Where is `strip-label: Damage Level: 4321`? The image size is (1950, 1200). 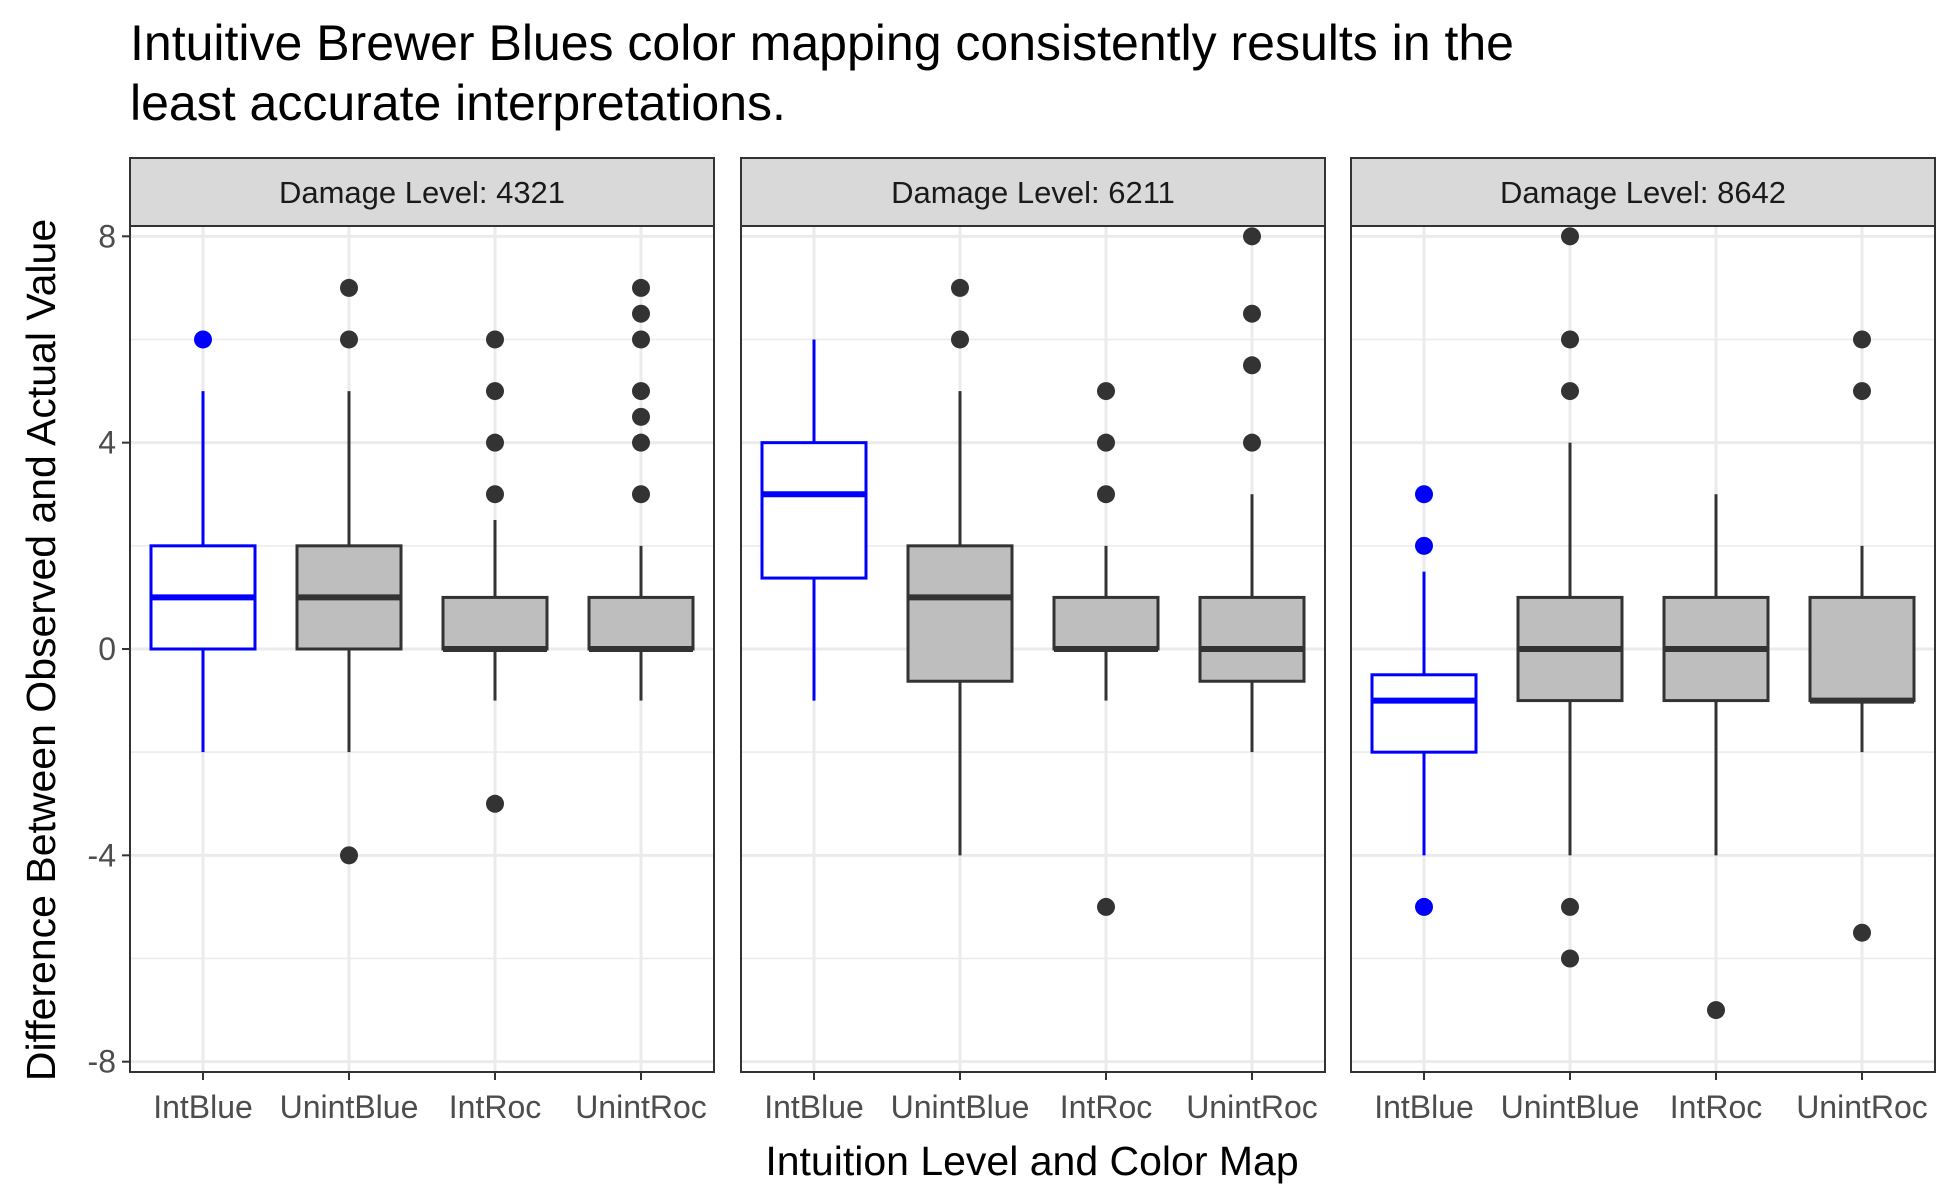 strip-label: Damage Level: 4321 is located at coordinates (422, 192).